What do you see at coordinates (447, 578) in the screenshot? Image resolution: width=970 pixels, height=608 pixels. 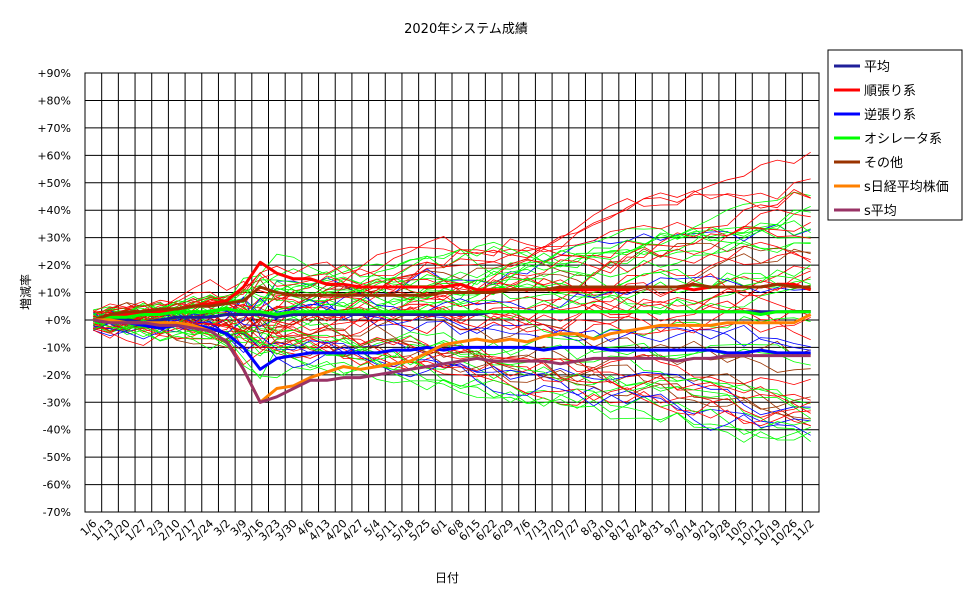 I see `x-axis-label: 日付` at bounding box center [447, 578].